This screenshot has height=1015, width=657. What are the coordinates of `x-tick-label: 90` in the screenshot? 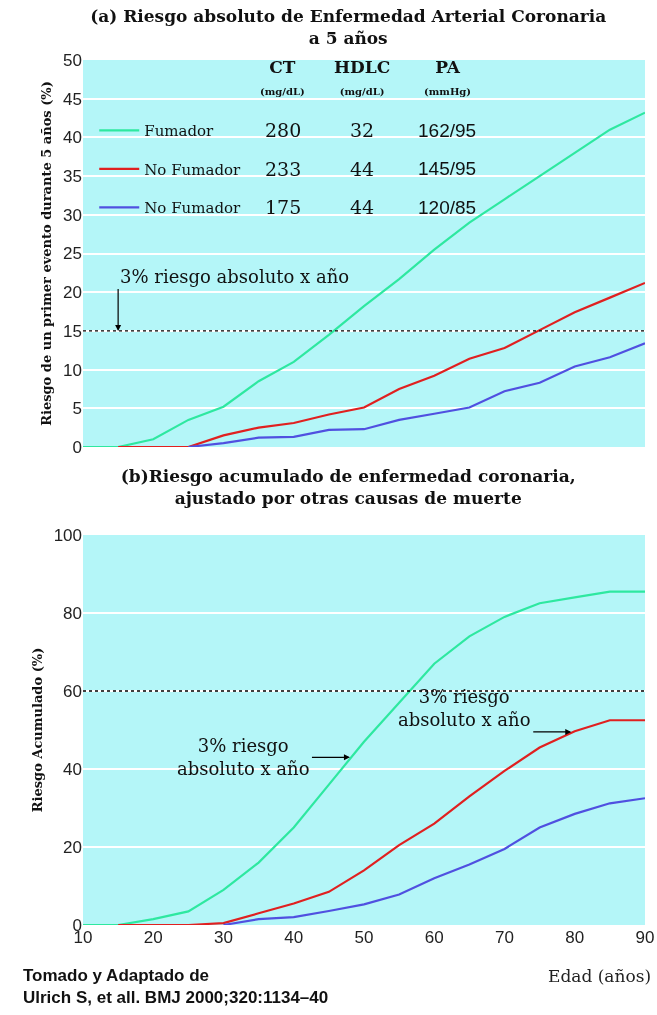 It's located at (645, 937).